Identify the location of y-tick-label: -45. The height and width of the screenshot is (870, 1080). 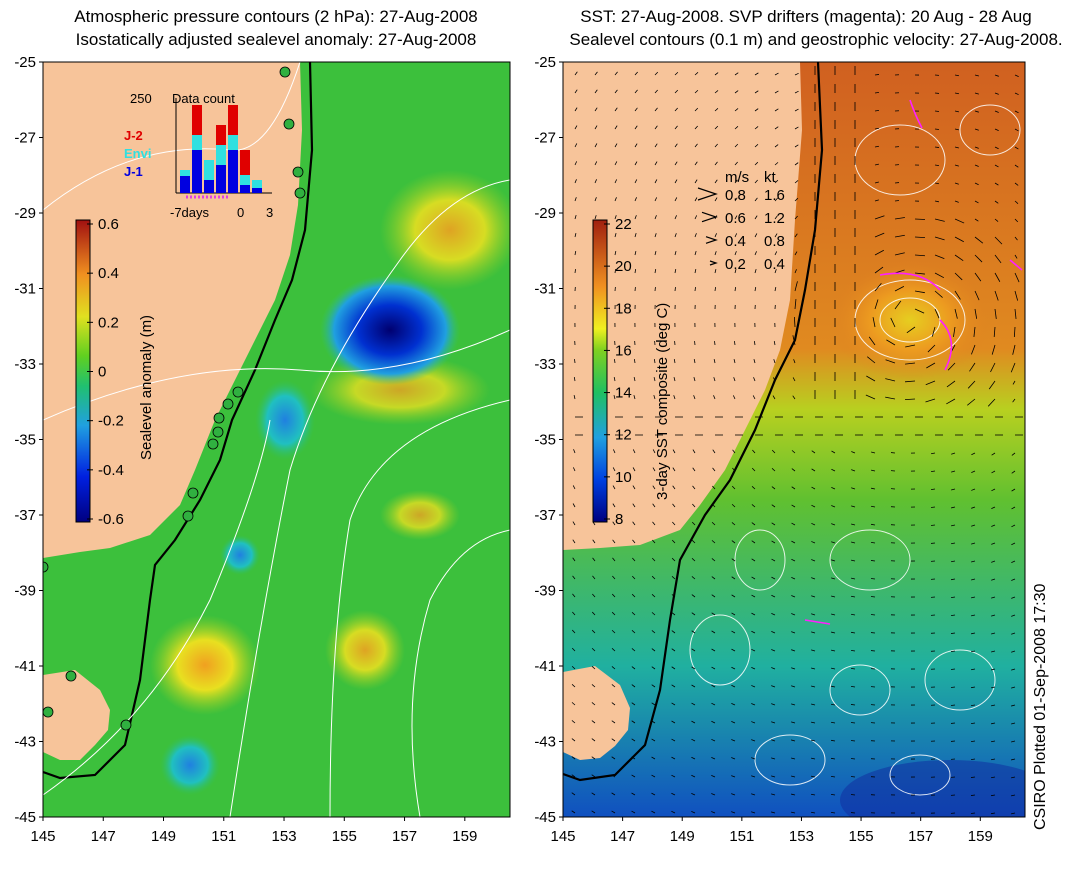
(25, 817).